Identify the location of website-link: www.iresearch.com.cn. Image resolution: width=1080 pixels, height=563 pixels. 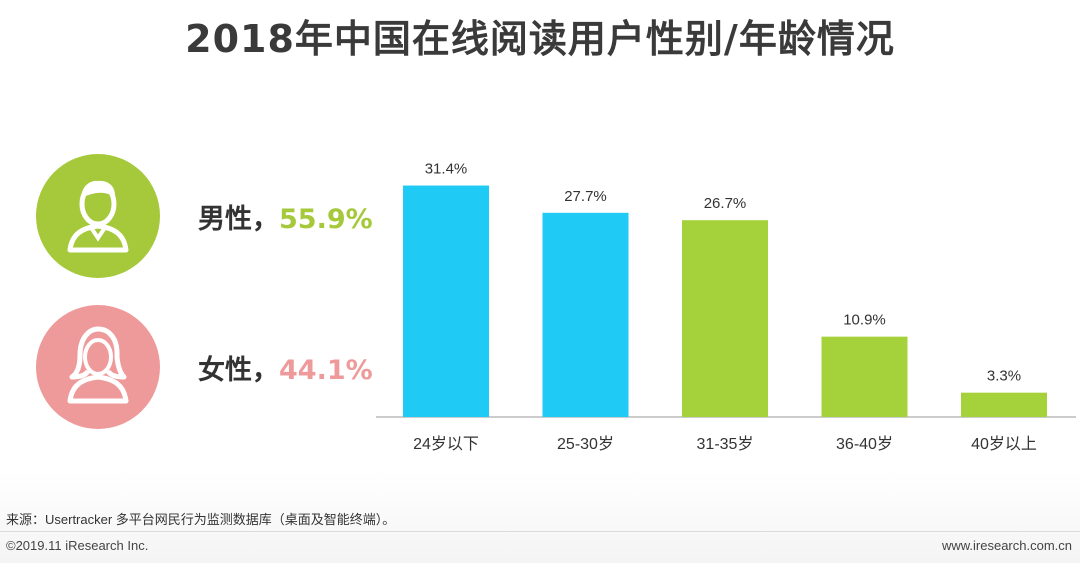
(1006, 545).